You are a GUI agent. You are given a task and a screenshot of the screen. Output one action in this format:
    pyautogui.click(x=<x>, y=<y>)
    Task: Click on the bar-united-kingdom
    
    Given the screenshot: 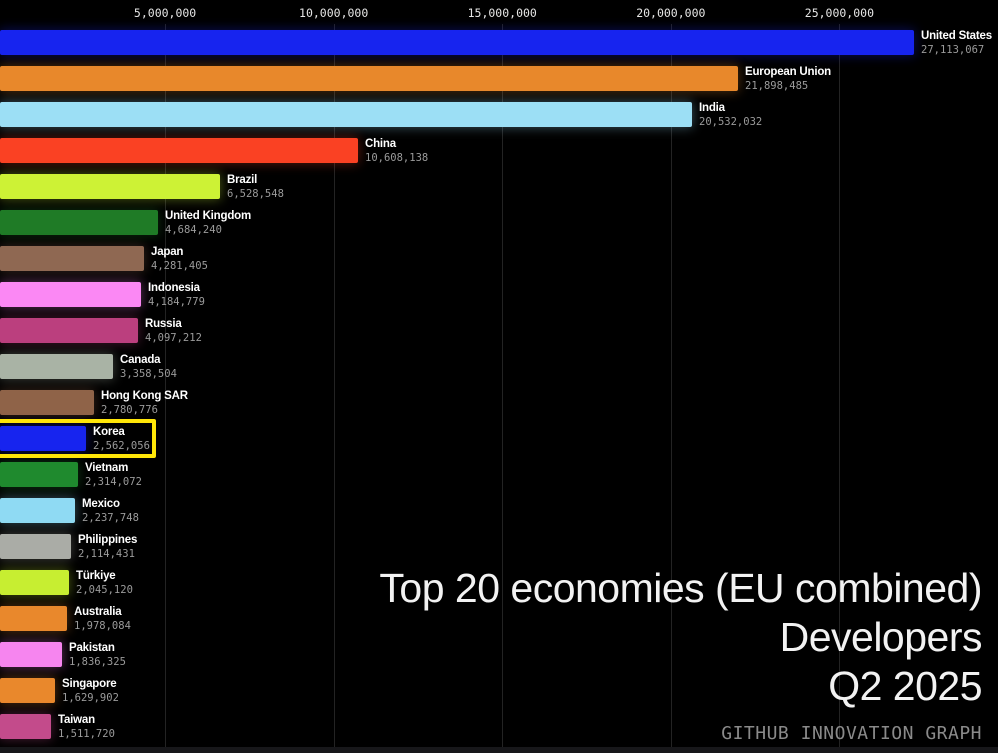 What is the action you would take?
    pyautogui.click(x=79, y=222)
    